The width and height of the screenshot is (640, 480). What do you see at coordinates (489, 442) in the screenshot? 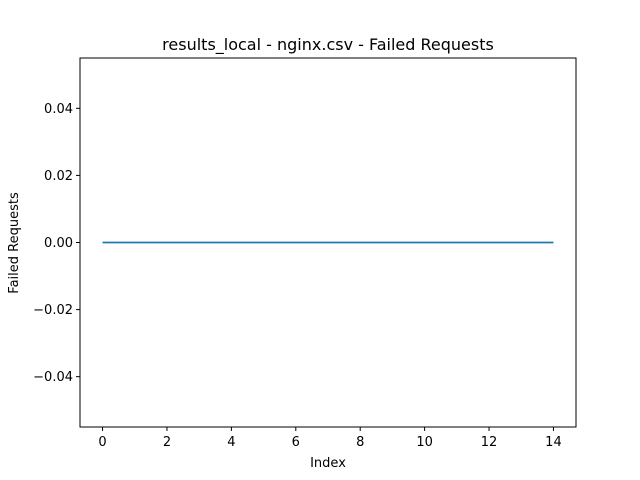
I see `x-tick-label: 12` at bounding box center [489, 442].